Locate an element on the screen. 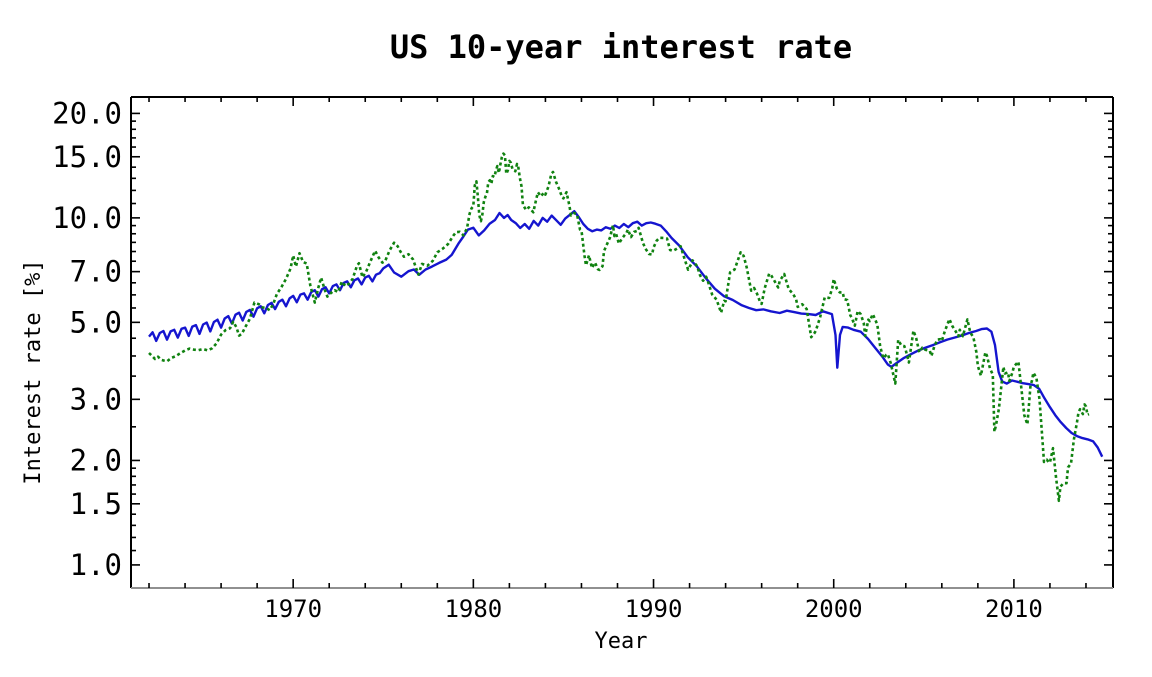  chart-title: US 10-year interest rate is located at coordinates (621, 47).